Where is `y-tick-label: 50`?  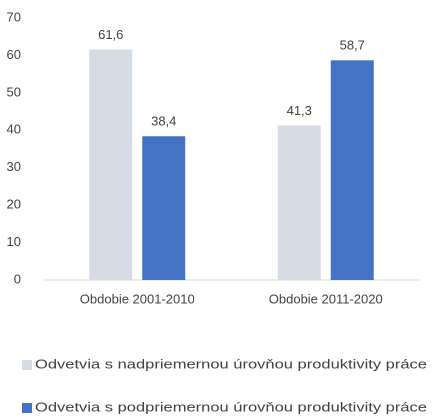
y-tick-label: 50 is located at coordinates (14, 91).